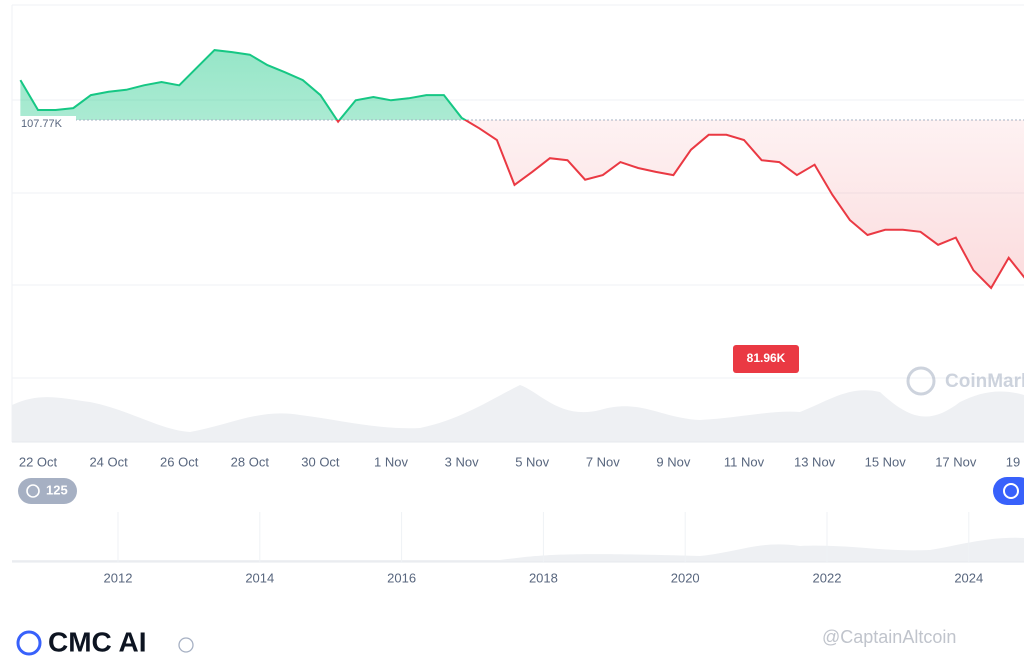 This screenshot has height=665, width=1024. I want to click on navigator-year: 2018, so click(543, 577).